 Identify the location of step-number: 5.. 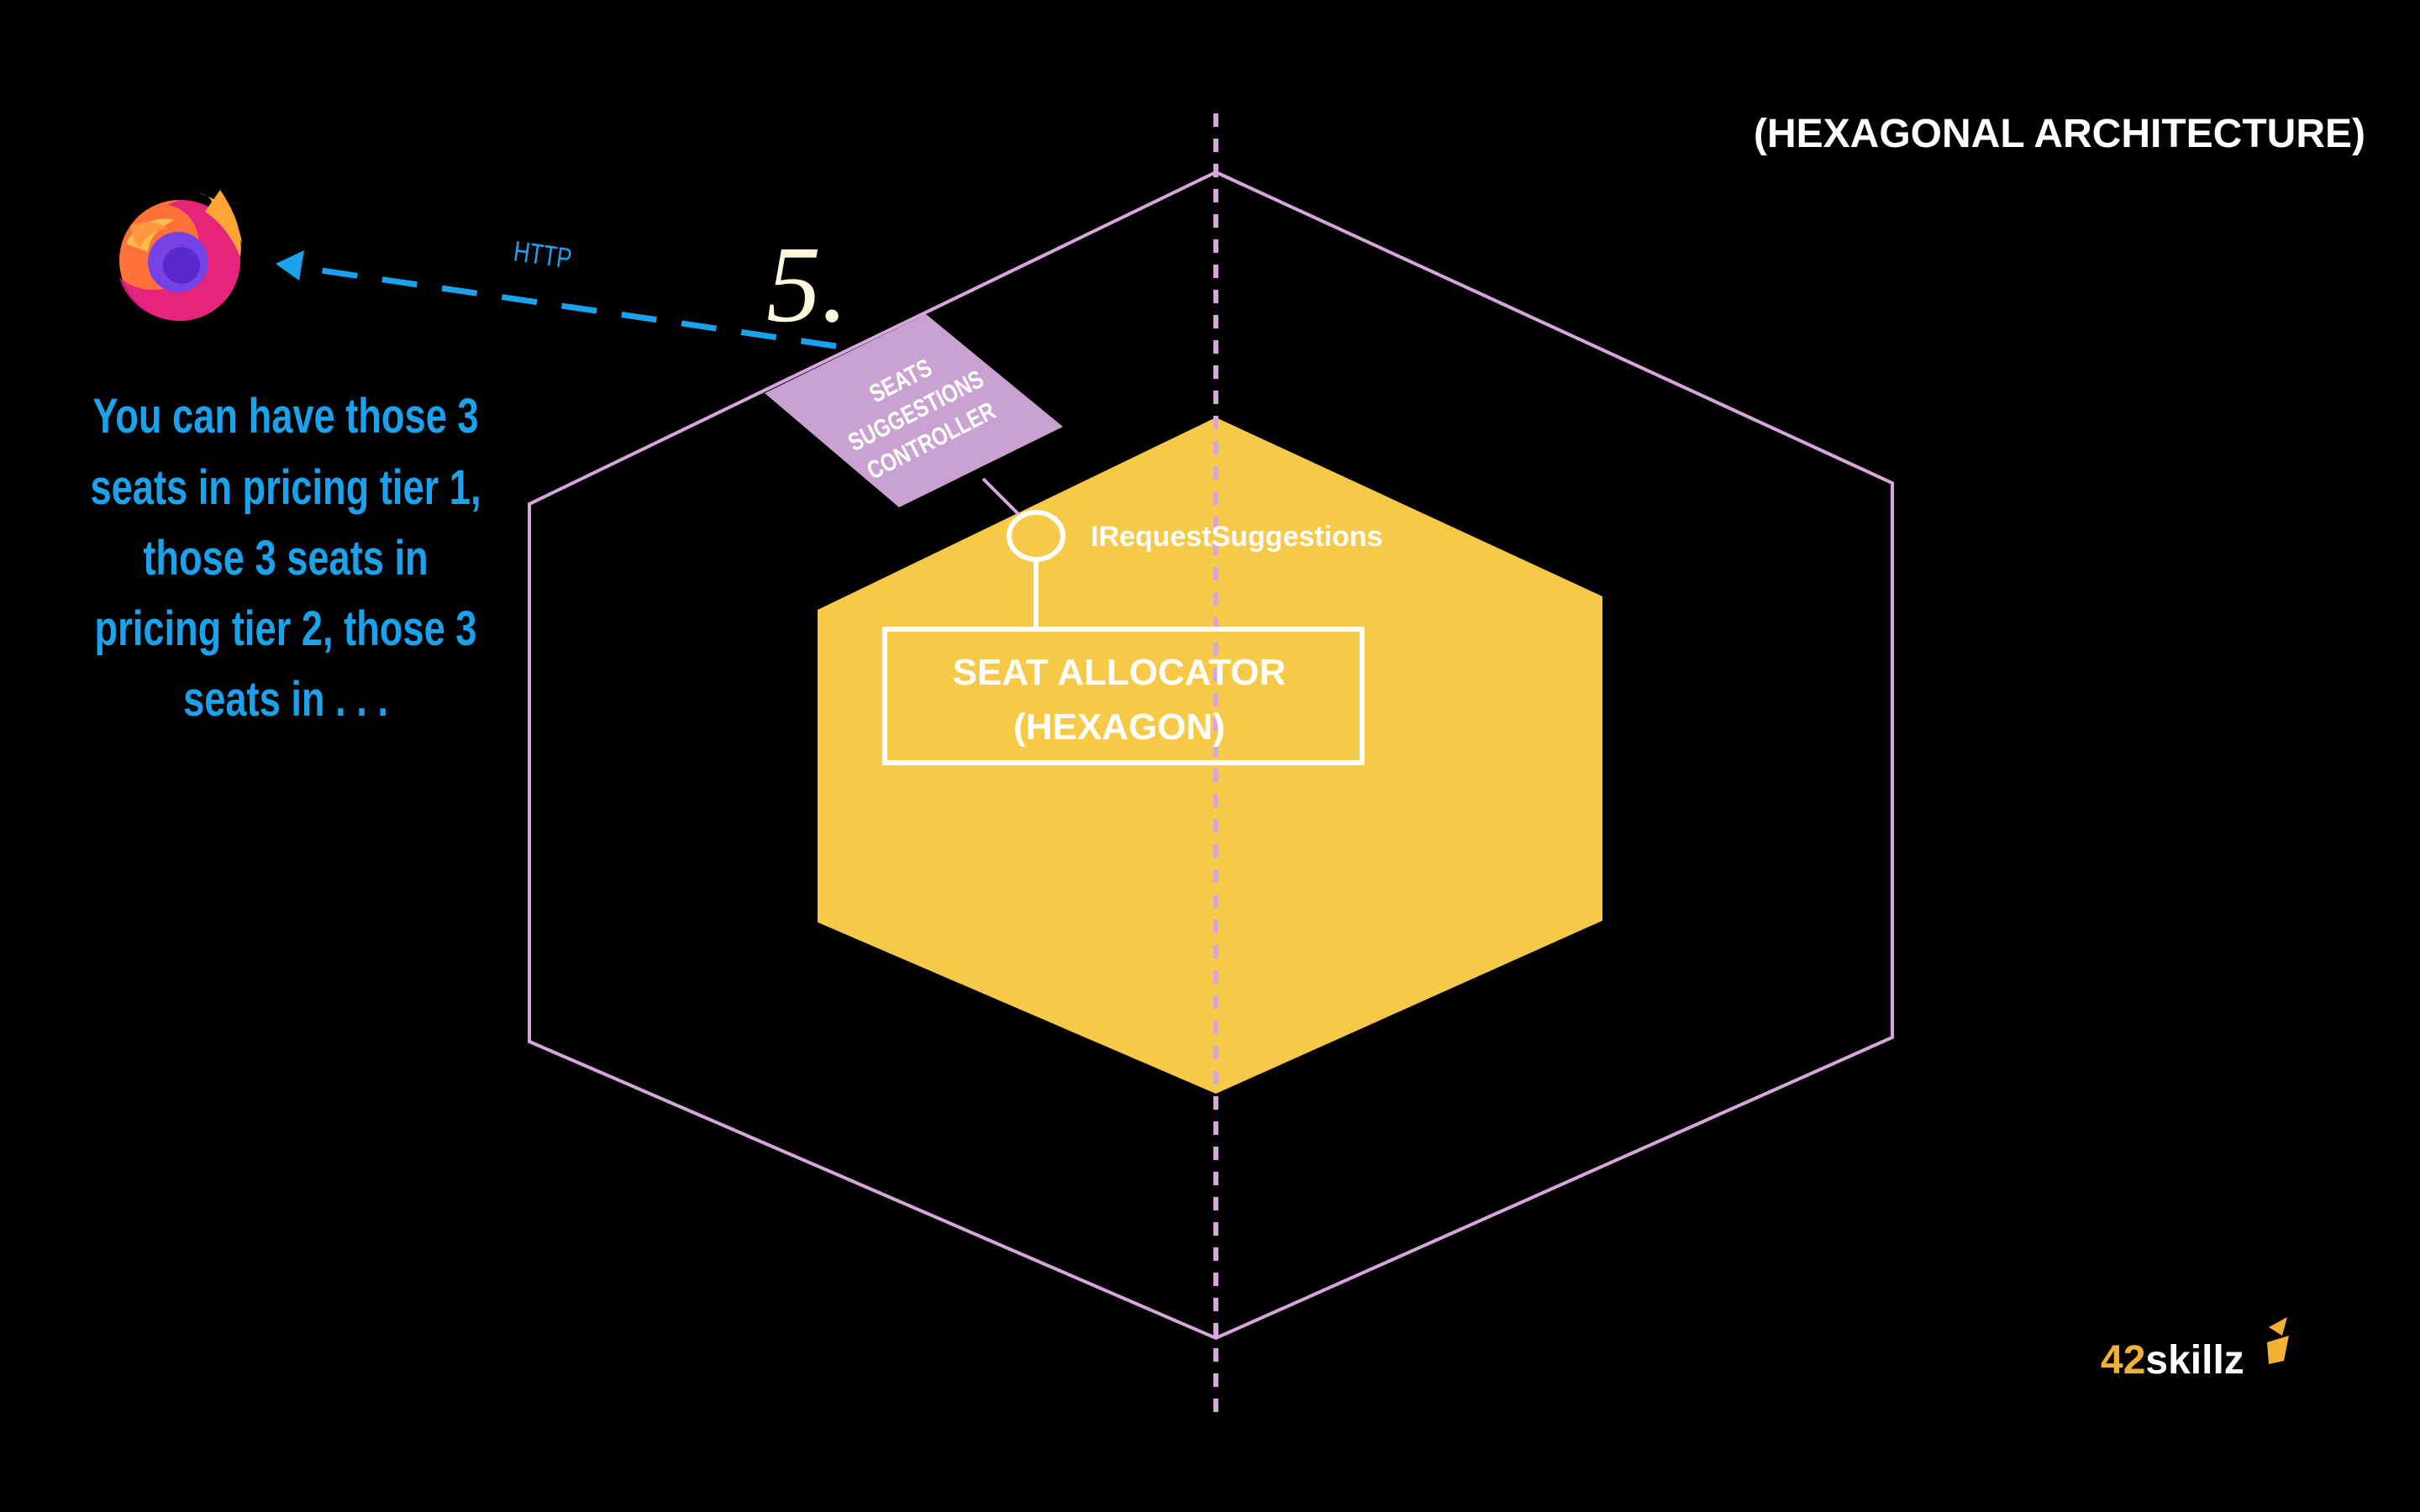
(808, 284).